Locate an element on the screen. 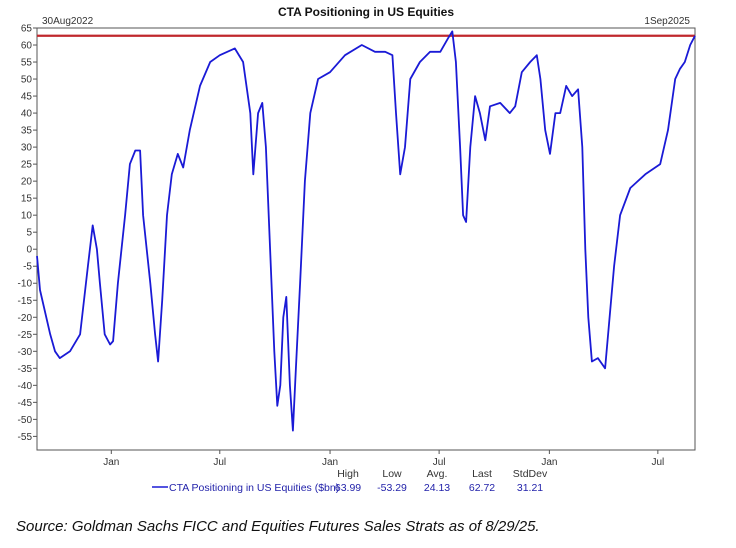 The width and height of the screenshot is (736, 548). stat-value: 62.72 is located at coordinates (482, 488).